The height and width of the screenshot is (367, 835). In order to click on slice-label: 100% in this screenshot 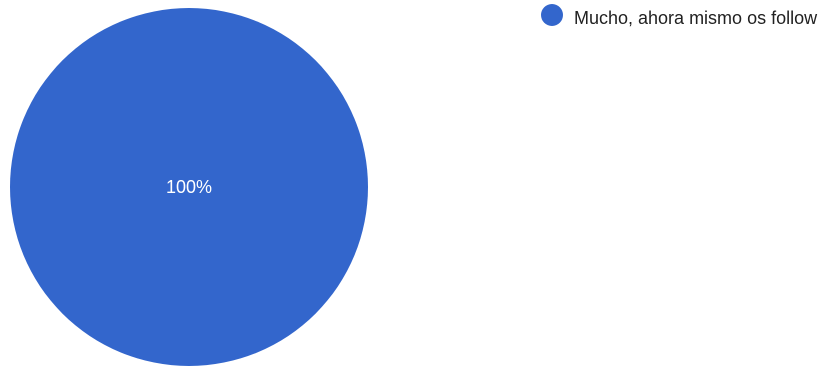, I will do `click(189, 187)`.